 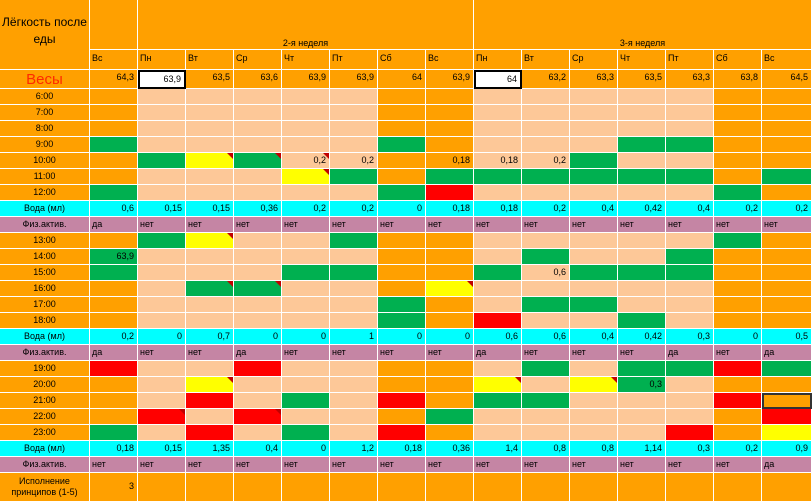 What do you see at coordinates (45, 193) in the screenshot?
I see `time-label: 12:00` at bounding box center [45, 193].